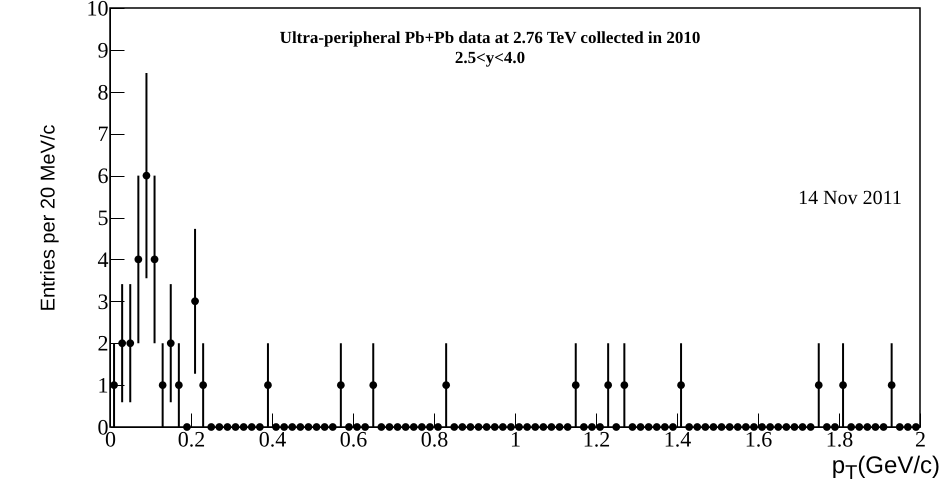 Image resolution: width=944 pixels, height=492 pixels. I want to click on annotation: Ultra-peripheral Pb+Pb data at 2.76 TeV collected in 2010, so click(490, 37).